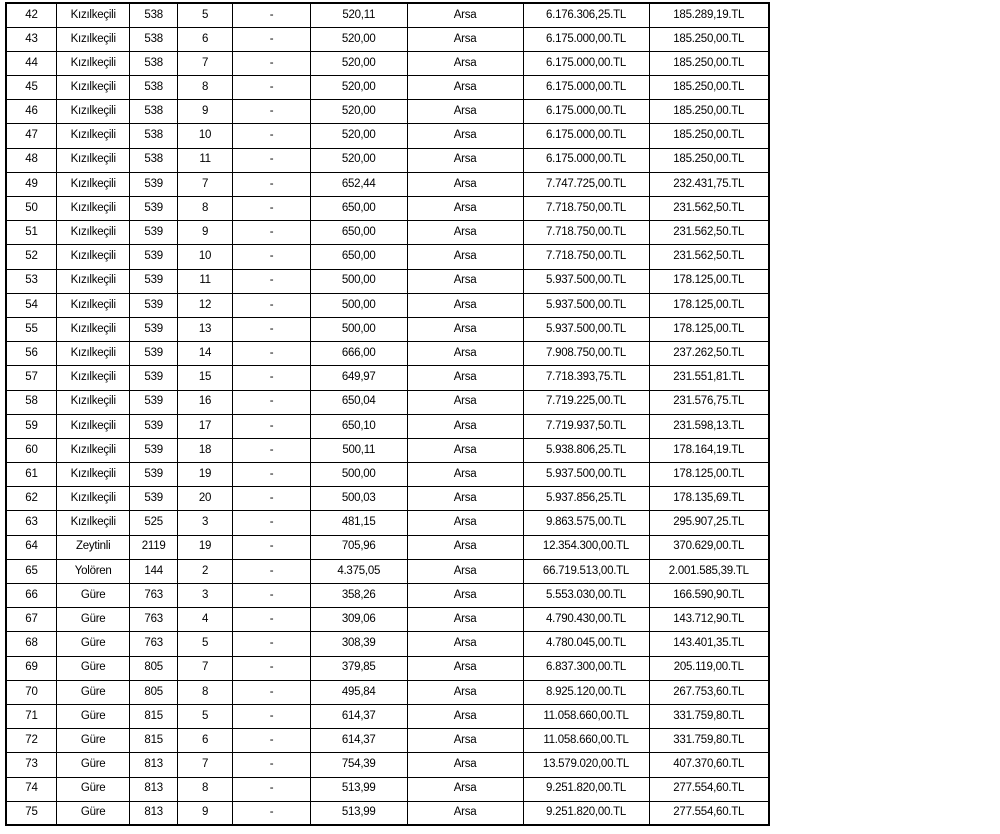  What do you see at coordinates (30, 547) in the screenshot?
I see `cell-sira-no: 64` at bounding box center [30, 547].